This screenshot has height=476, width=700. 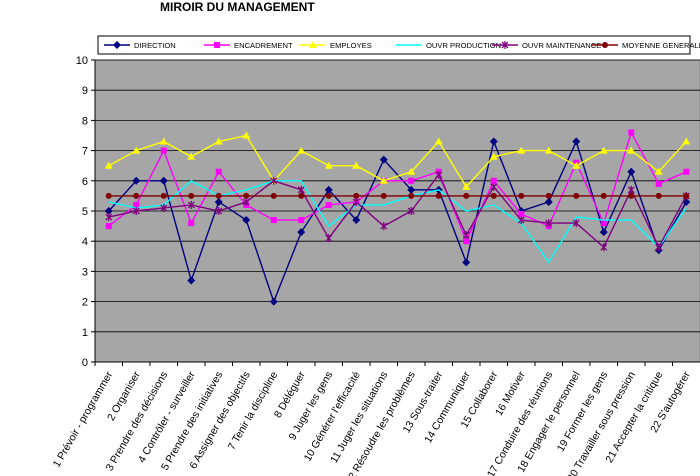 I want to click on legend-entry: OUVR MAINTENANCE, so click(x=546, y=45).